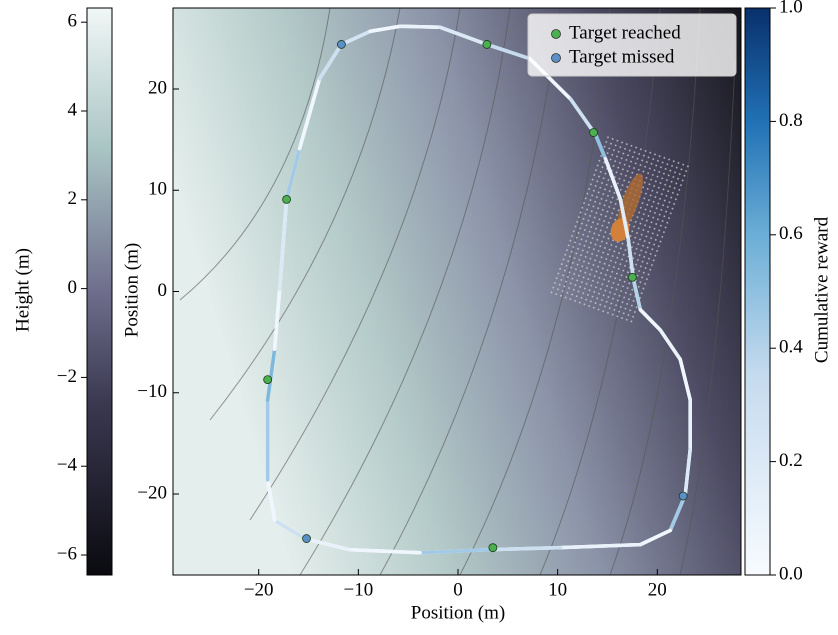 This screenshot has height=635, width=838. I want to click on legend-label: Target missed, so click(622, 56).